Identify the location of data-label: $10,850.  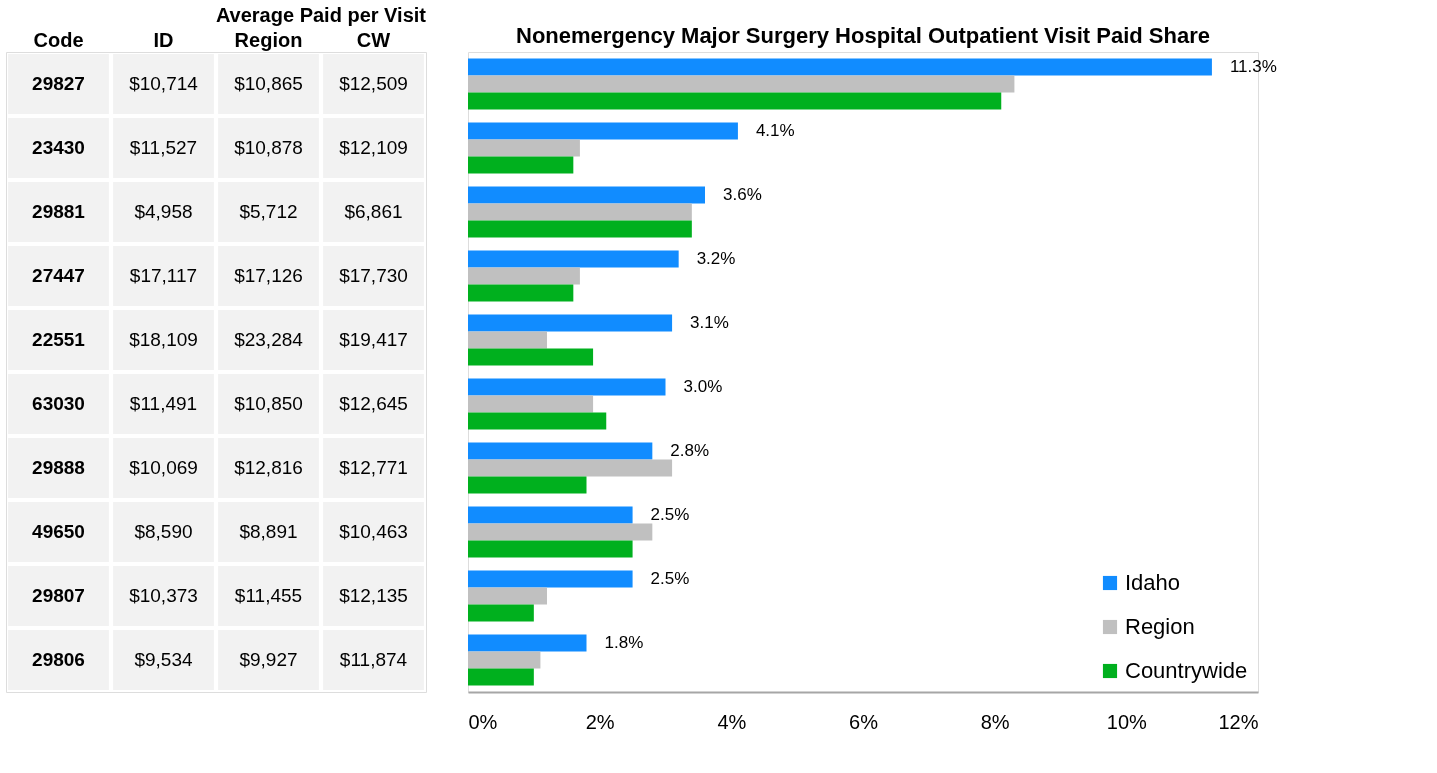
(268, 403).